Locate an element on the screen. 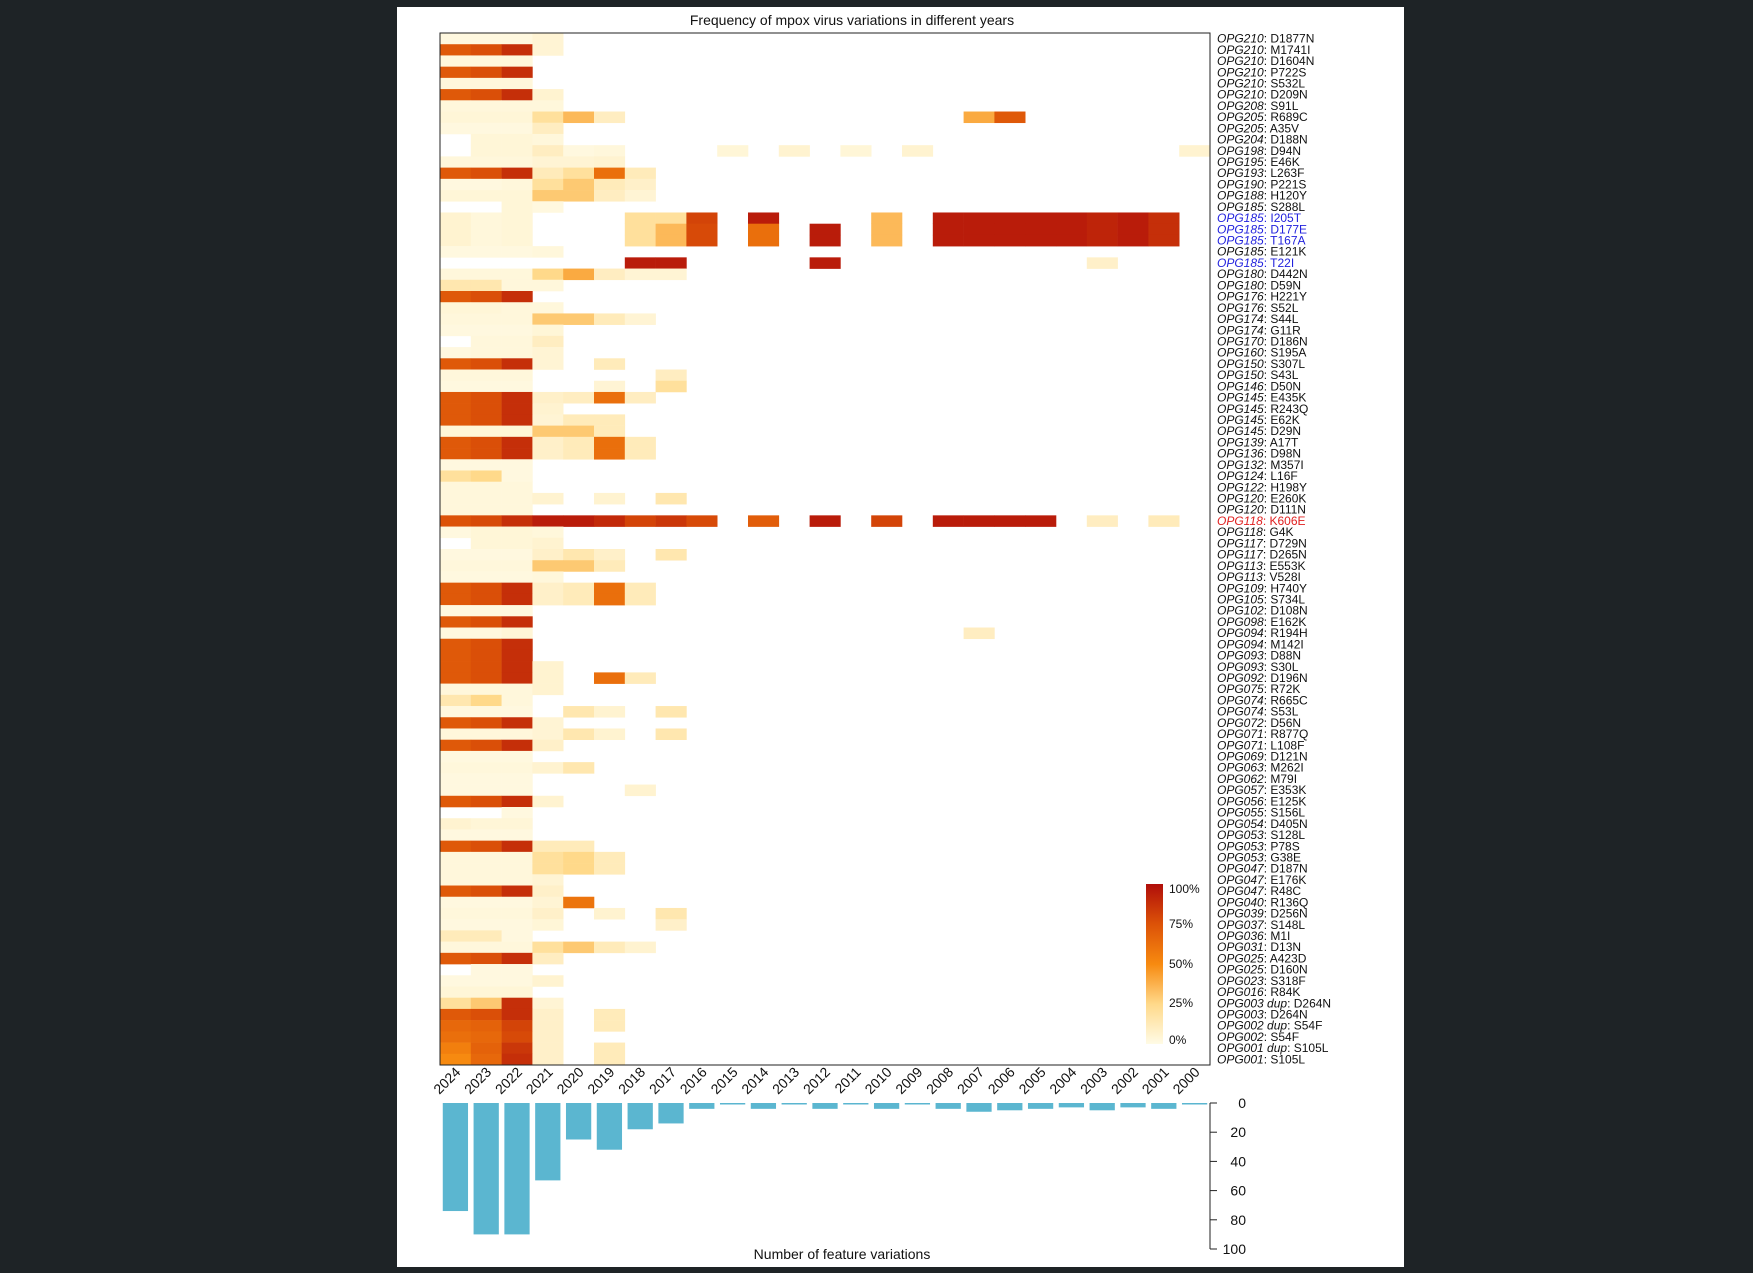  row-label-mutation: : R877Q is located at coordinates (1286, 734).